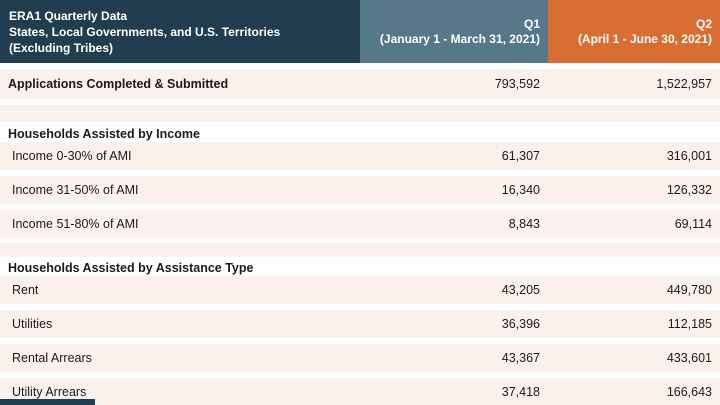 The width and height of the screenshot is (720, 405). I want to click on row-q2-value: 69,114, so click(693, 224).